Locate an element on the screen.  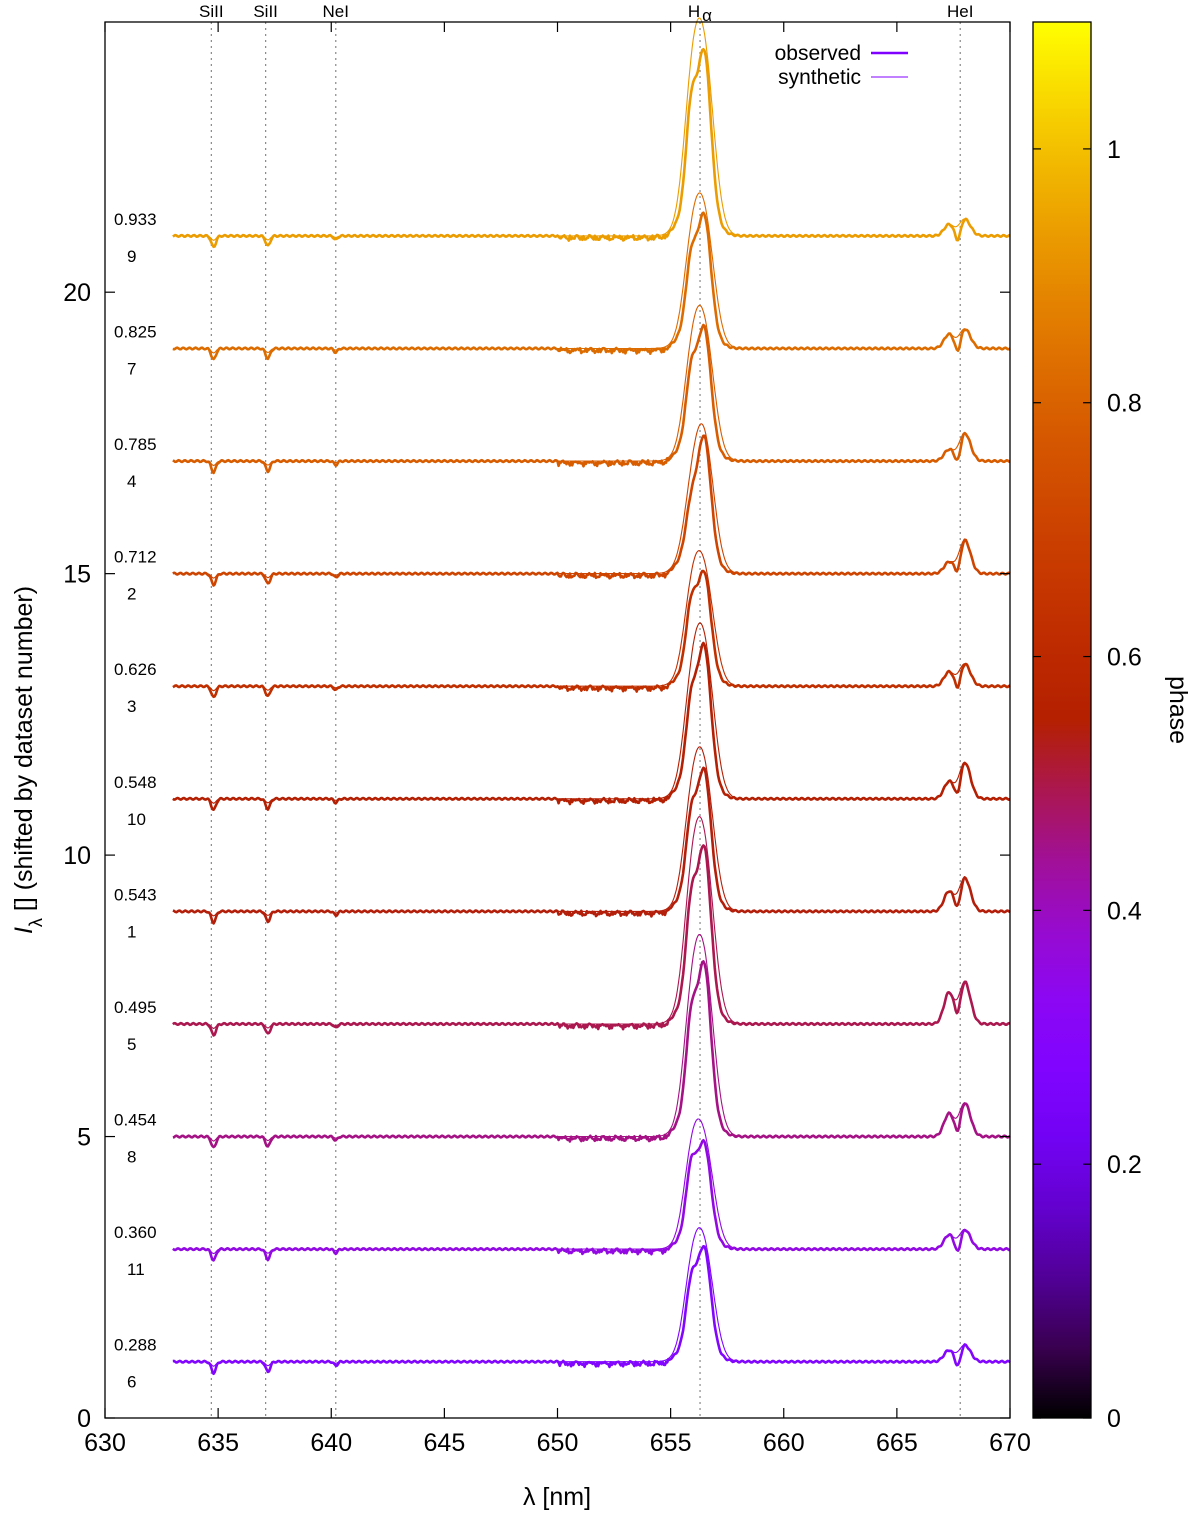
colorbar: 0 0.2 0.4 0.6 0.8 1 is located at coordinates (1087, 727).